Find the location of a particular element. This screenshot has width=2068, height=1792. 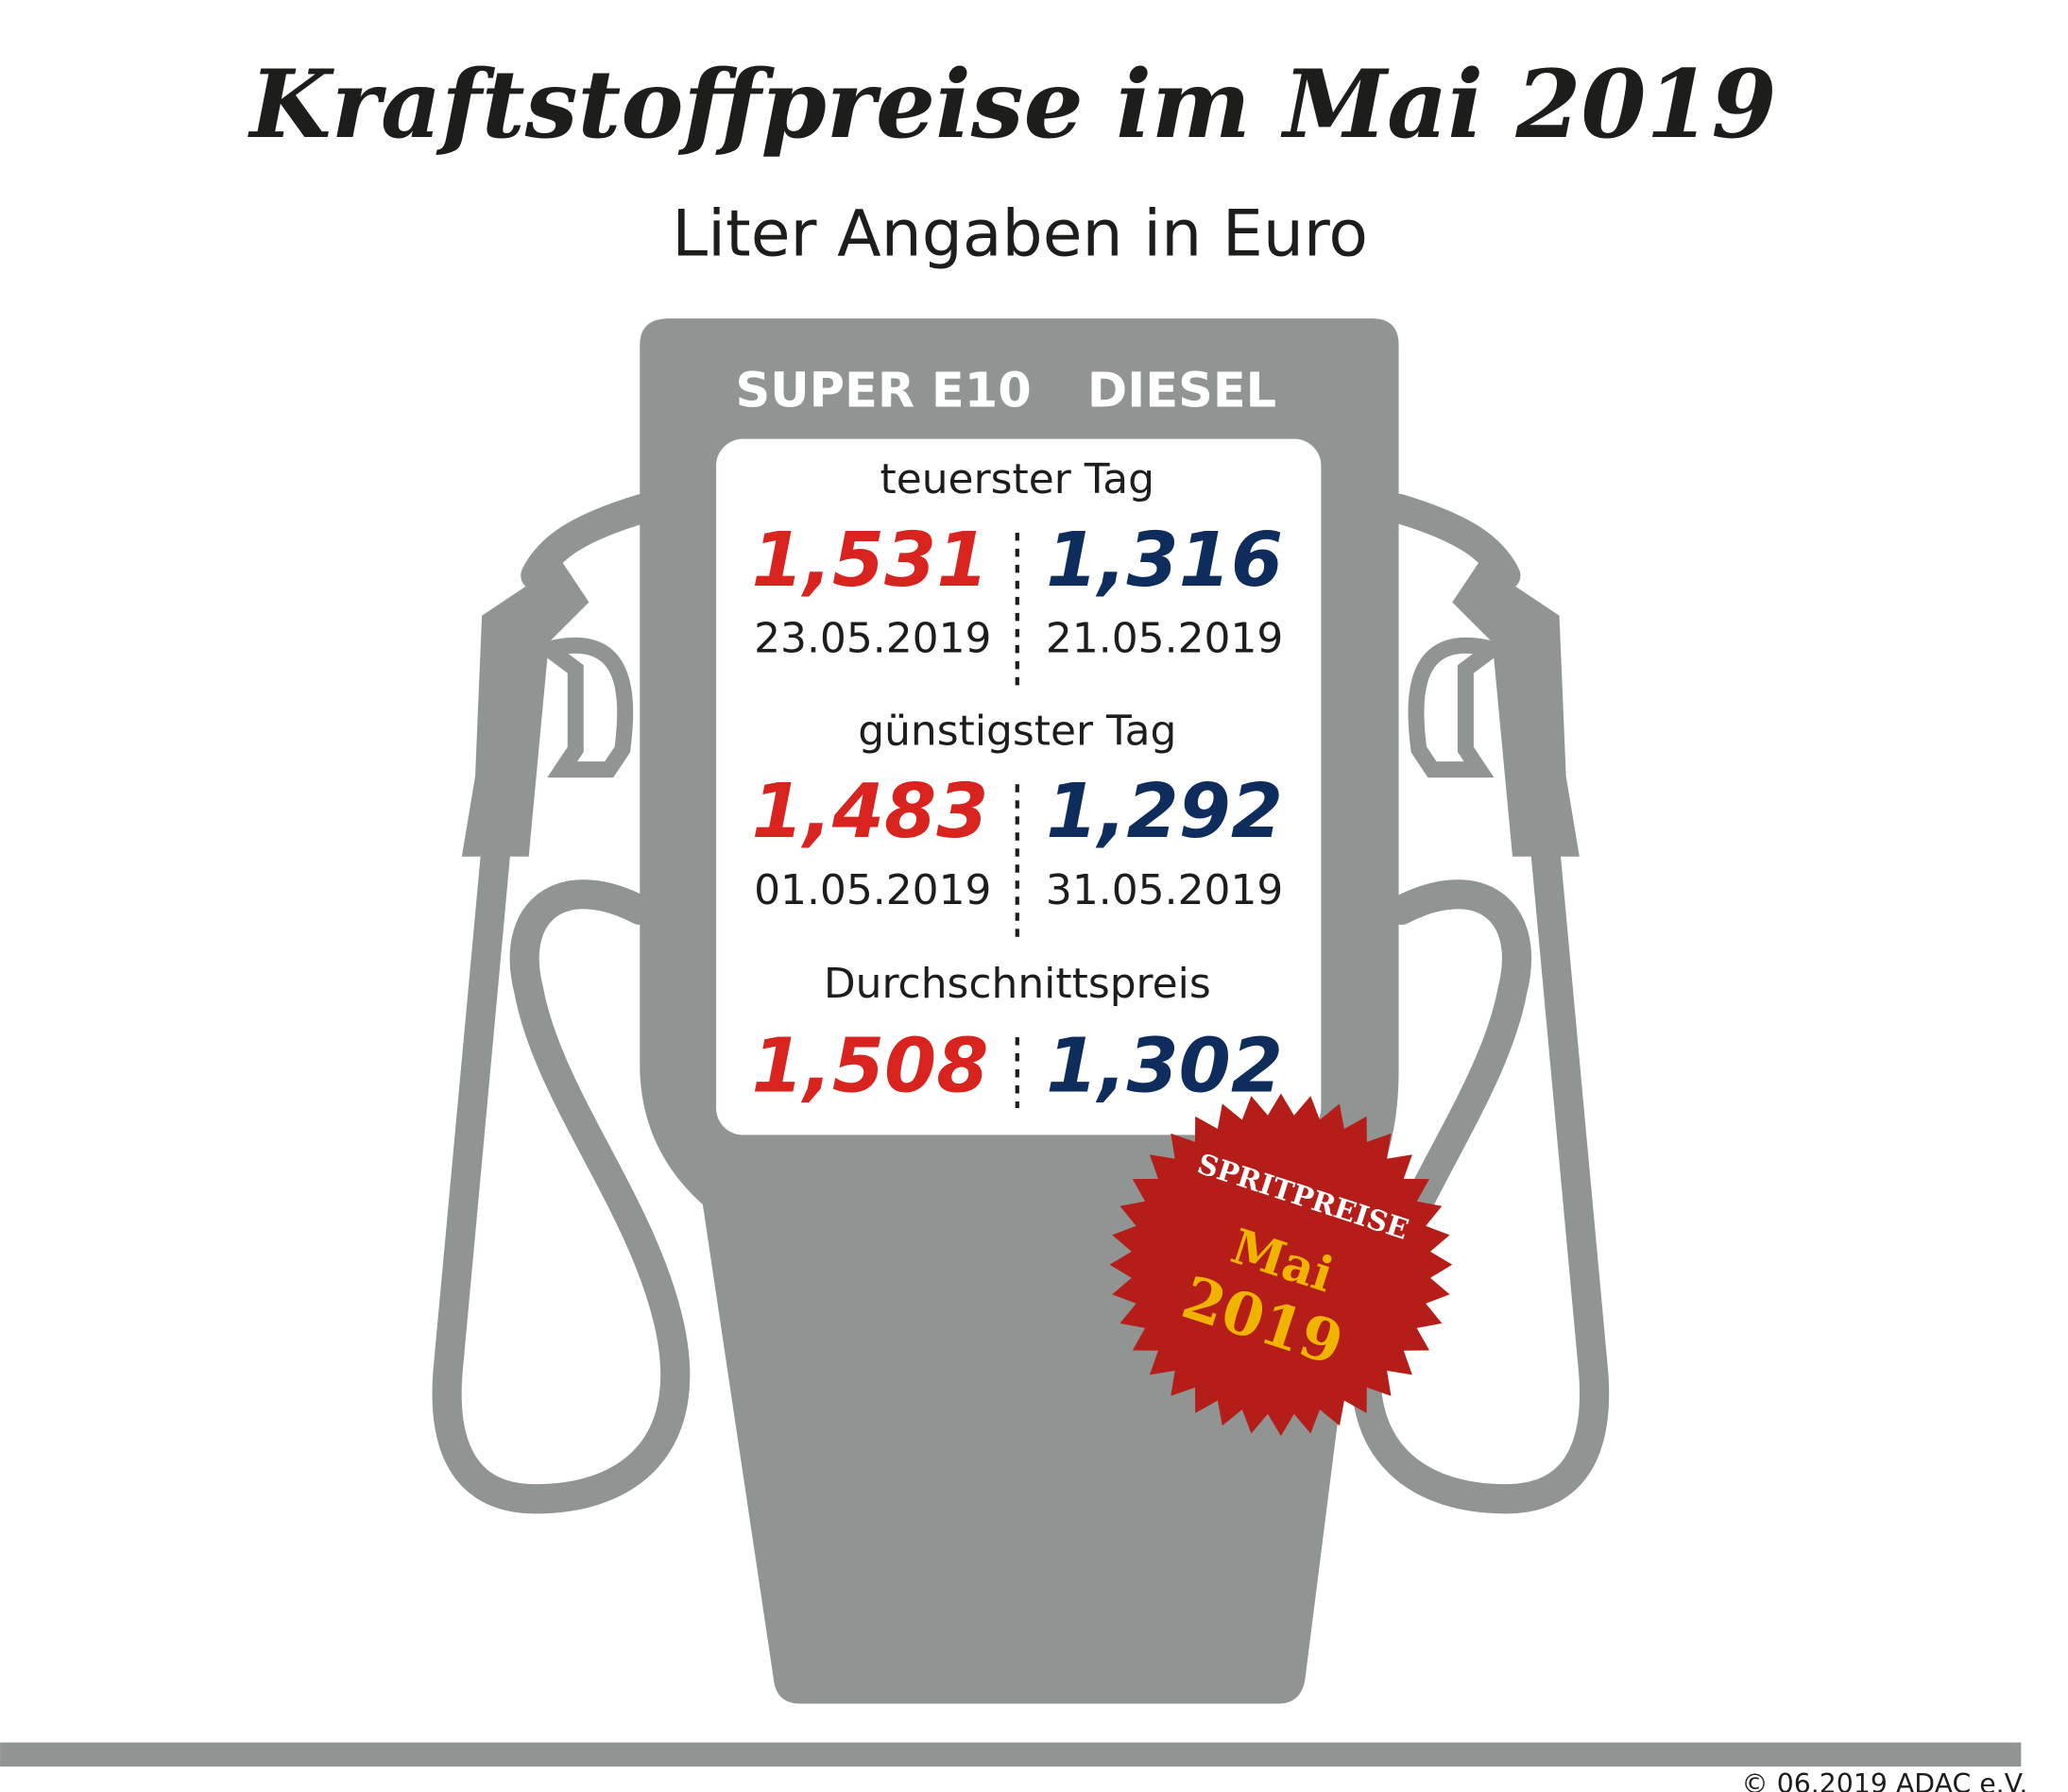

title: Kraftstoffpreise im Mai 2019 is located at coordinates (1012, 105).